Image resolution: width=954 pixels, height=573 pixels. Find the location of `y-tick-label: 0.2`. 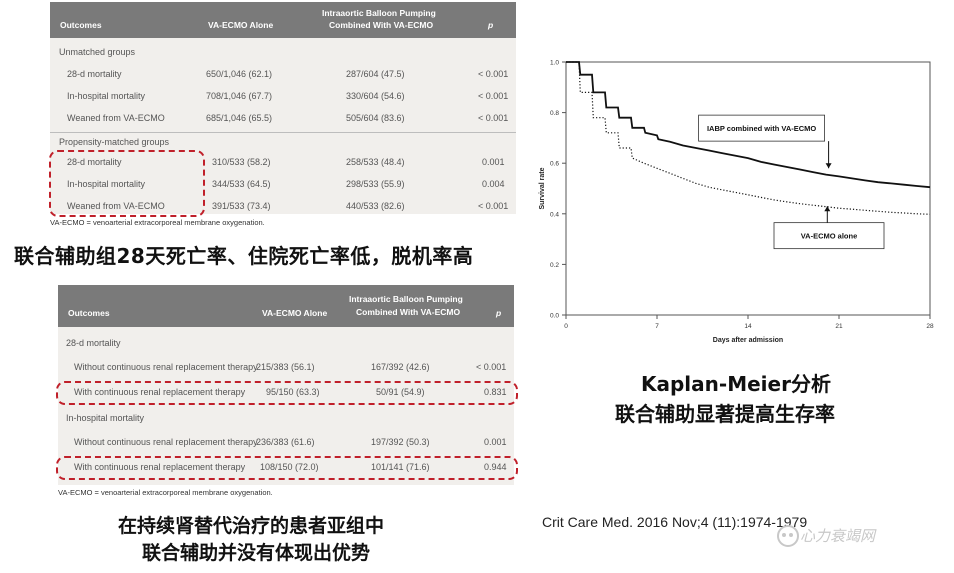

y-tick-label: 0.2 is located at coordinates (554, 265).